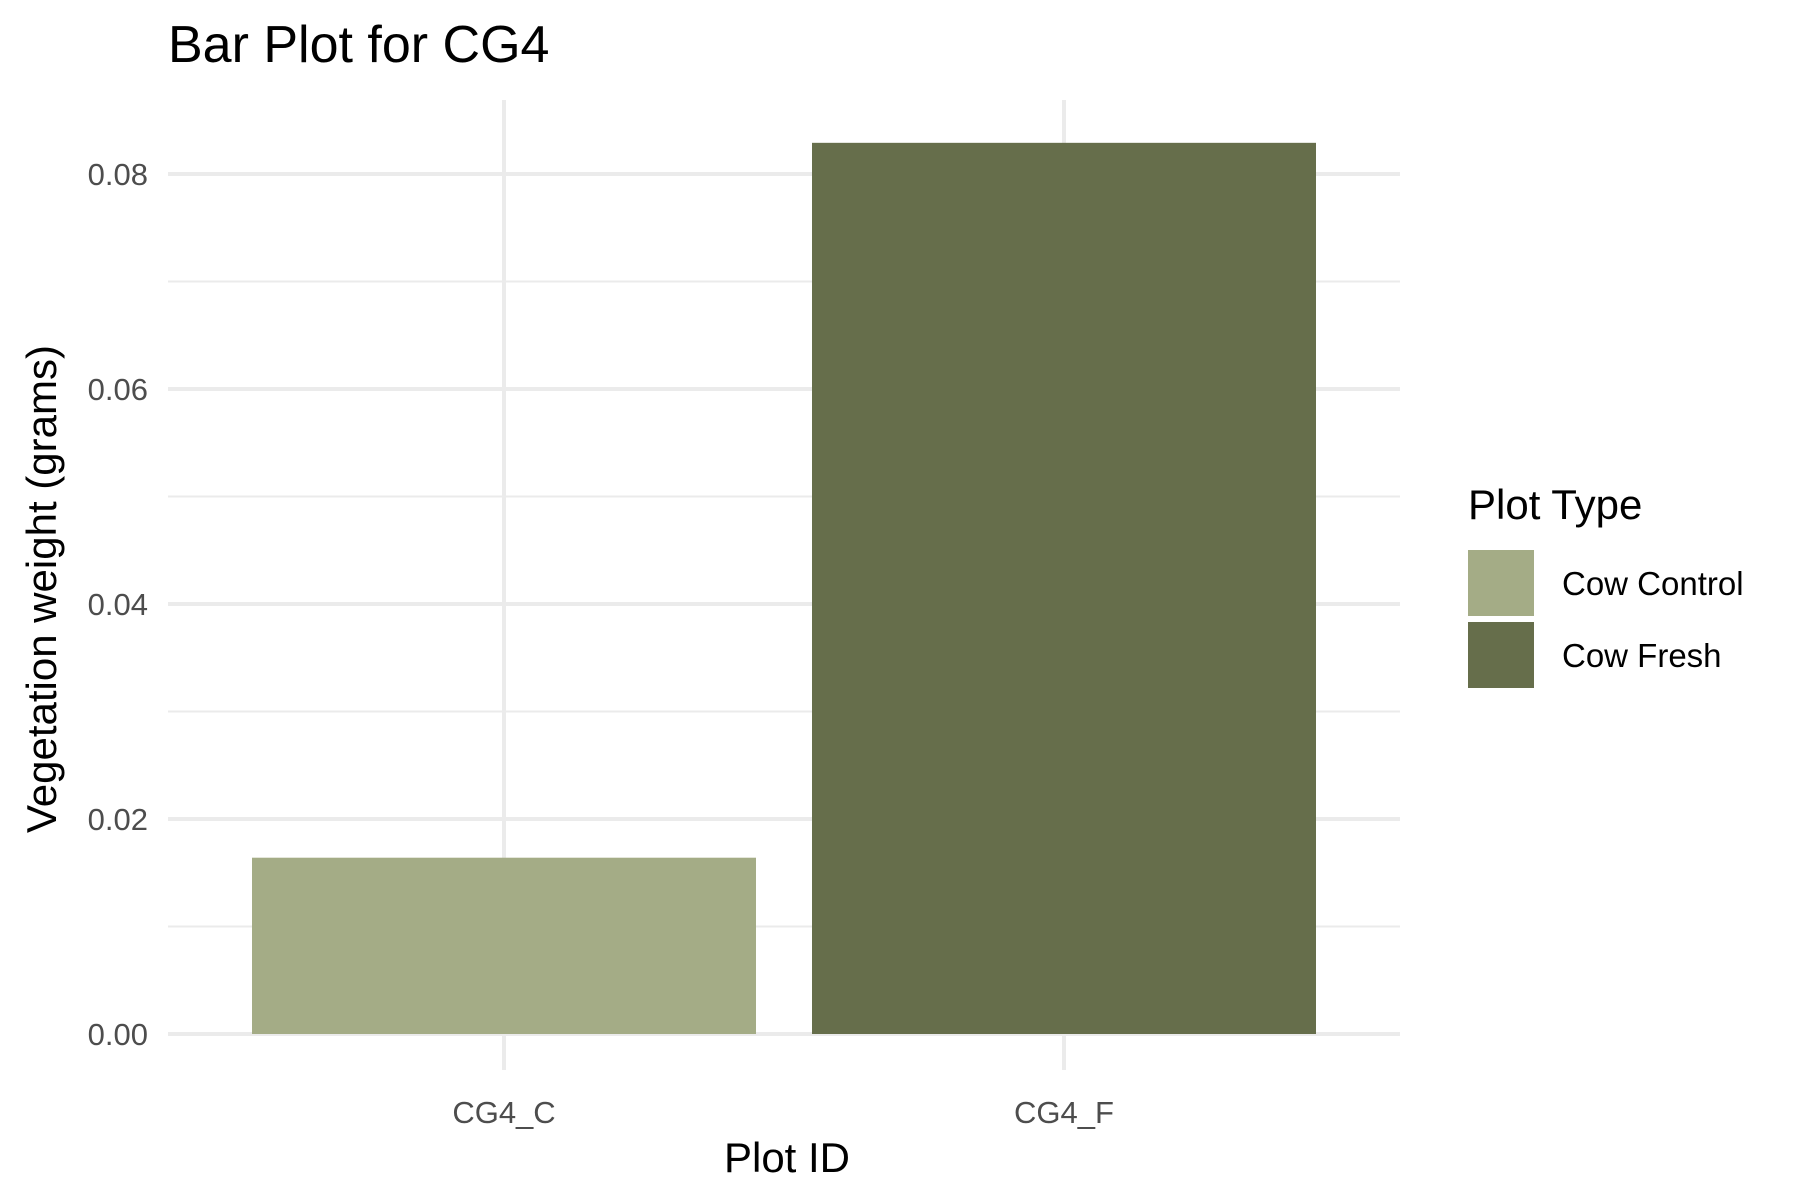 The image size is (1800, 1200). I want to click on x-tick-labels: CG4_C CG4_F, so click(783, 1112).